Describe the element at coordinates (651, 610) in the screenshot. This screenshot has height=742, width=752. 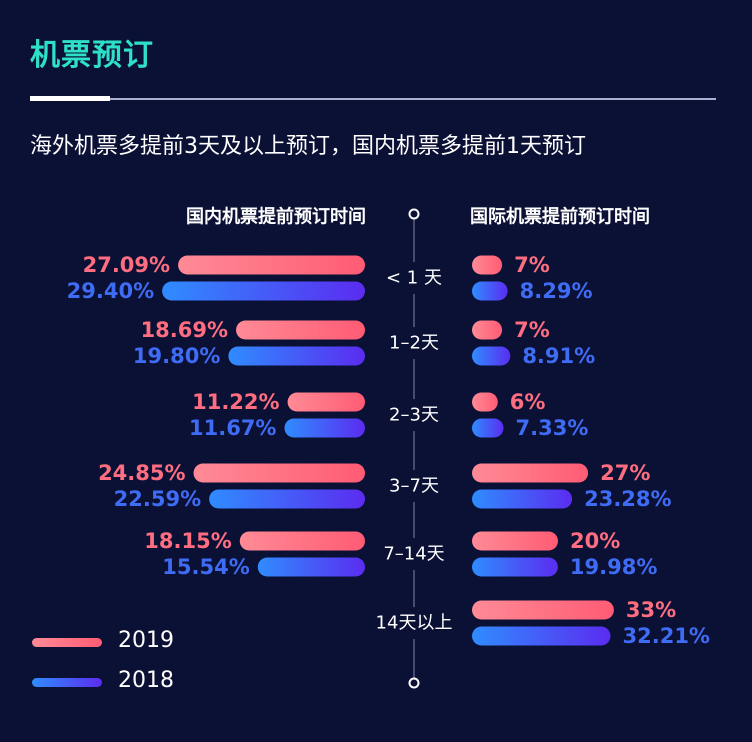
I see `international-value-label-2019: 33%` at that location.